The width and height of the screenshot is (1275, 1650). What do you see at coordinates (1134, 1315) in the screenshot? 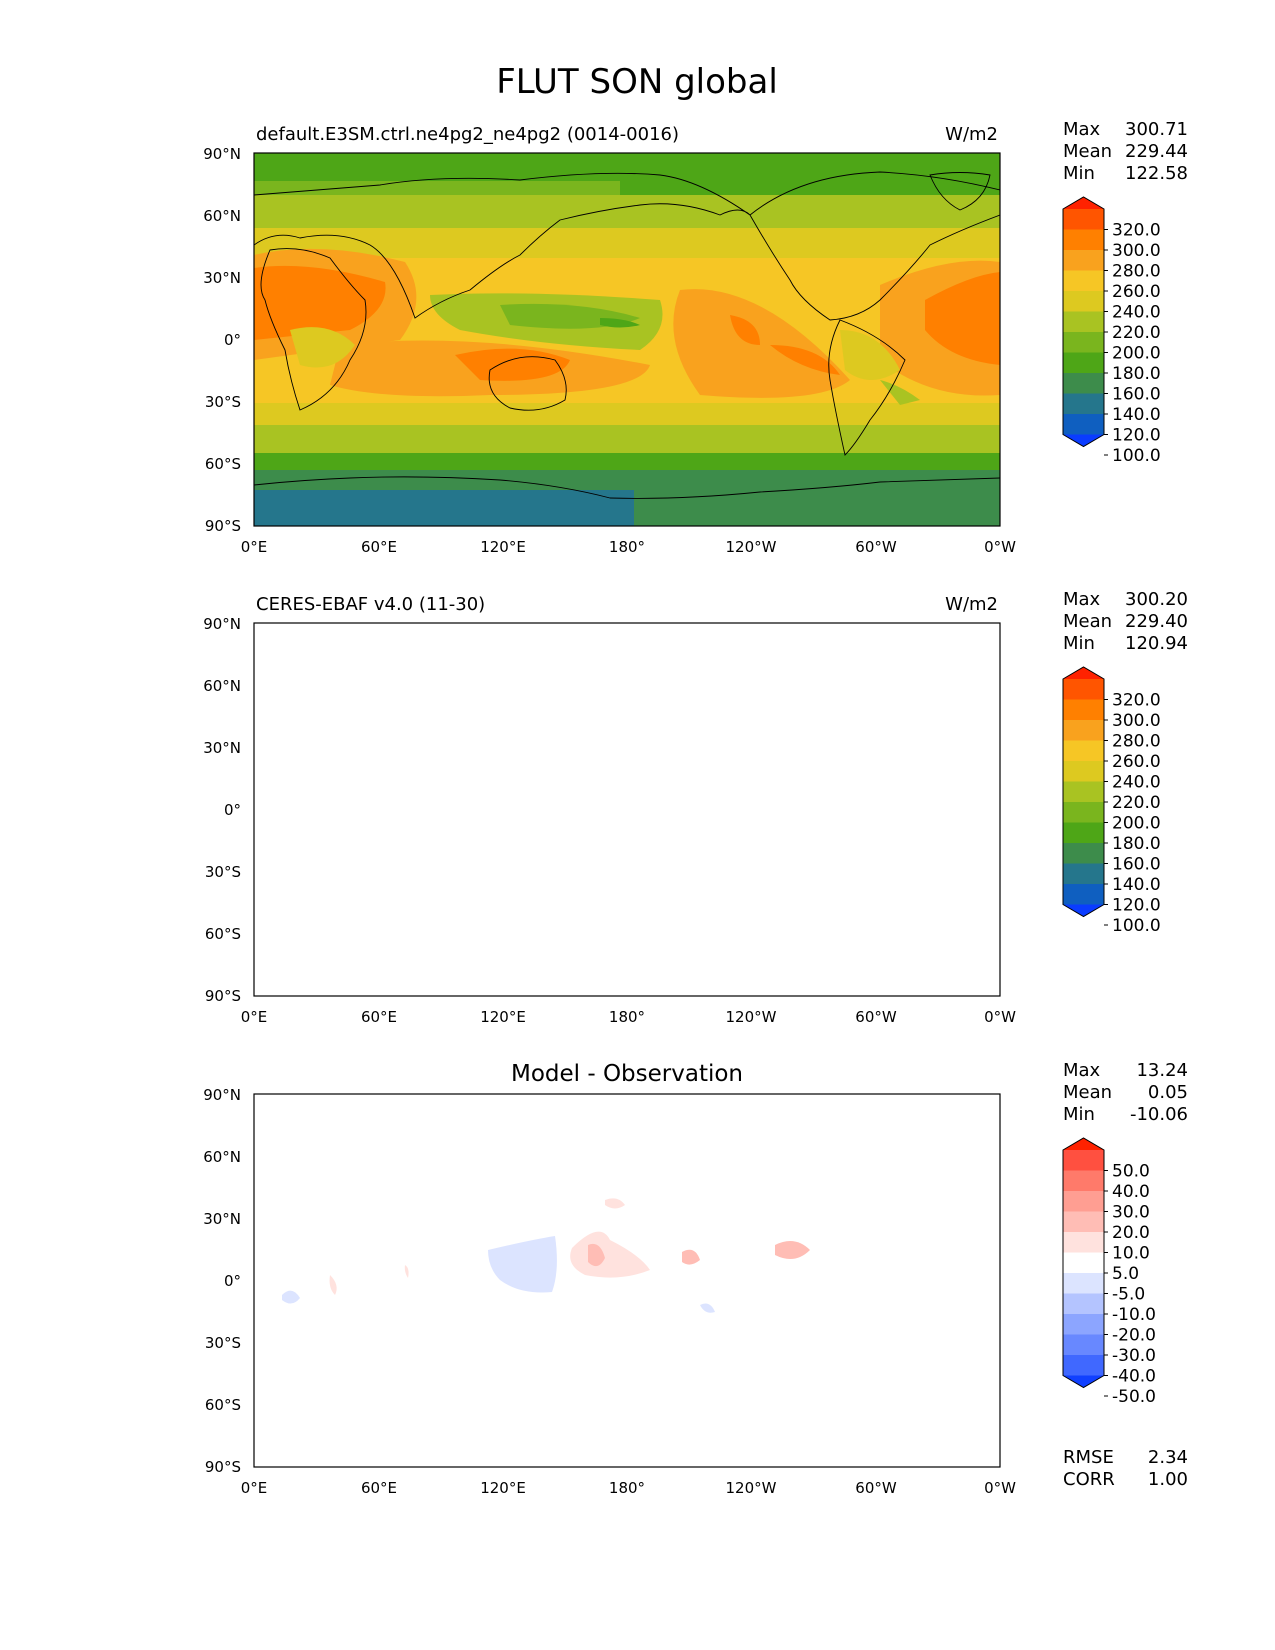
I see `colorbar-tick-label: -10.0` at bounding box center [1134, 1315].